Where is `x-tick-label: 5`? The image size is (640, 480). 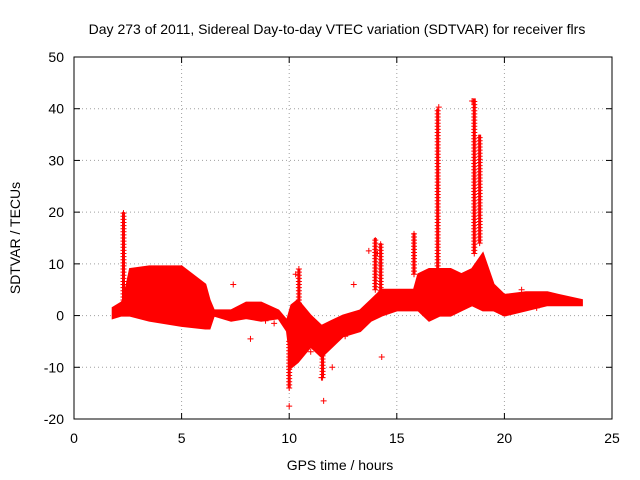
x-tick-label: 5 is located at coordinates (182, 438).